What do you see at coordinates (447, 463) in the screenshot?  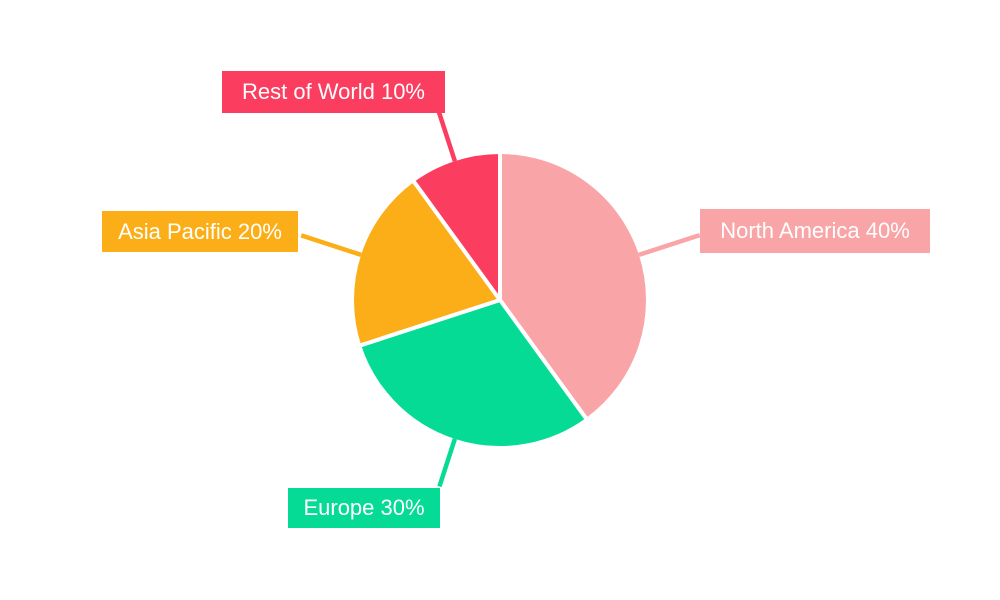 I see `leader-line-europe` at bounding box center [447, 463].